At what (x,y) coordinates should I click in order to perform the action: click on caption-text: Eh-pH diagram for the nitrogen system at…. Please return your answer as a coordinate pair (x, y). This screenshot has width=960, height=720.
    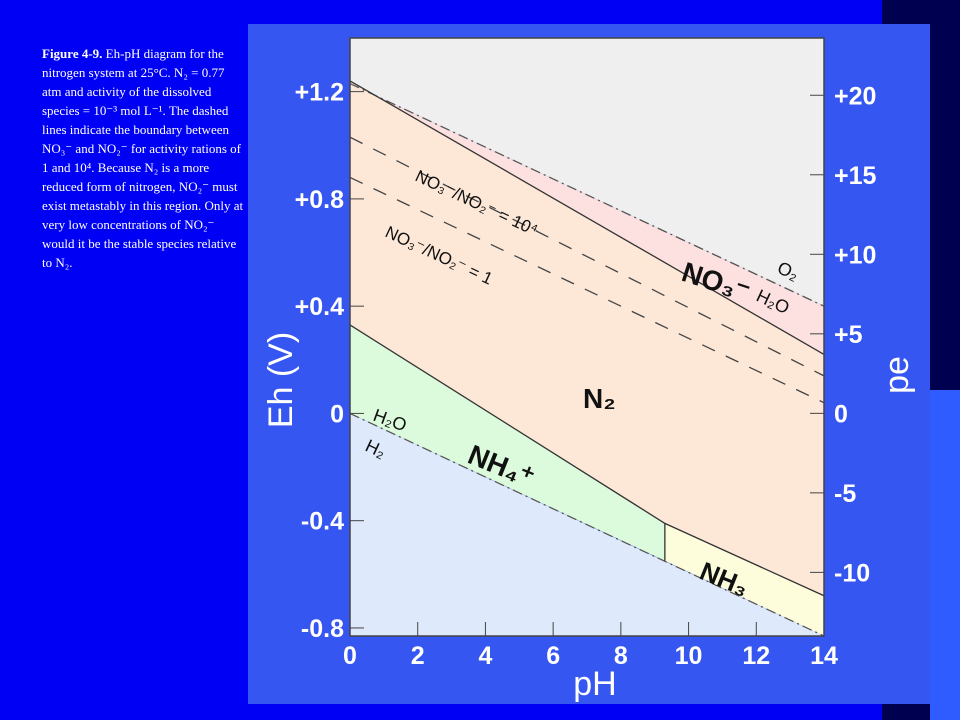
    Looking at the image, I should click on (143, 158).